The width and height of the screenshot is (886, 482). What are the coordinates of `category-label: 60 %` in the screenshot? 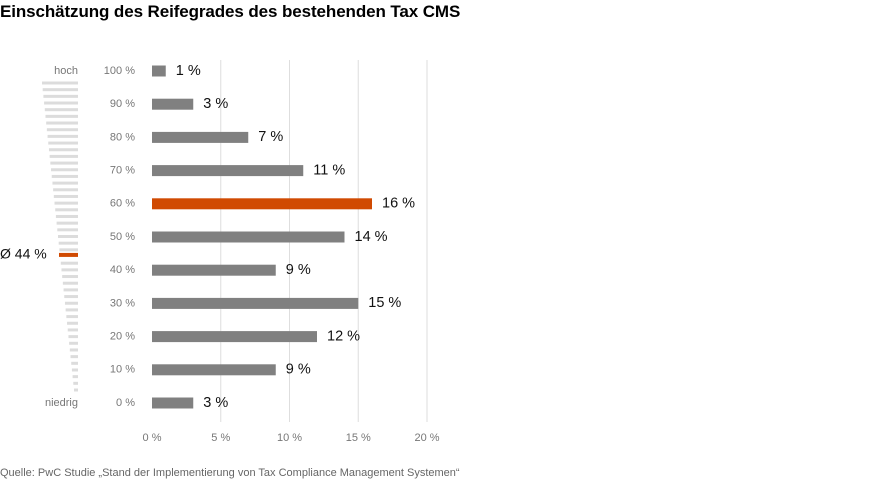 It's located at (122, 204).